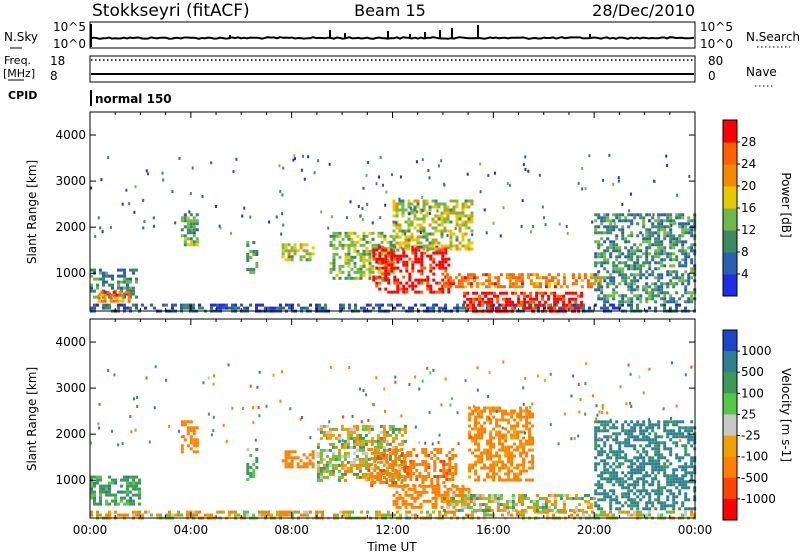 This screenshot has height=554, width=800. I want to click on isolated-echoes, so click(390, 196).